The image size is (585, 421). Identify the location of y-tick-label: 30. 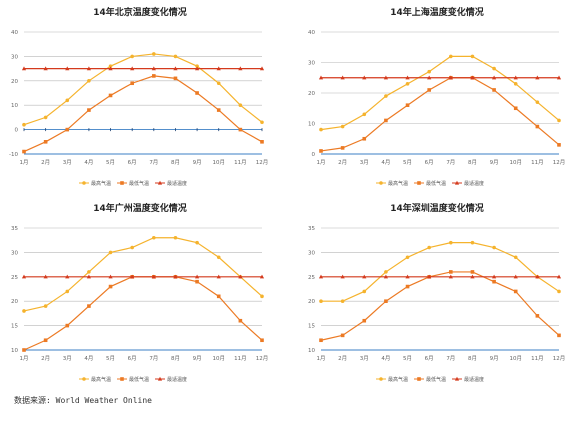
(311, 64).